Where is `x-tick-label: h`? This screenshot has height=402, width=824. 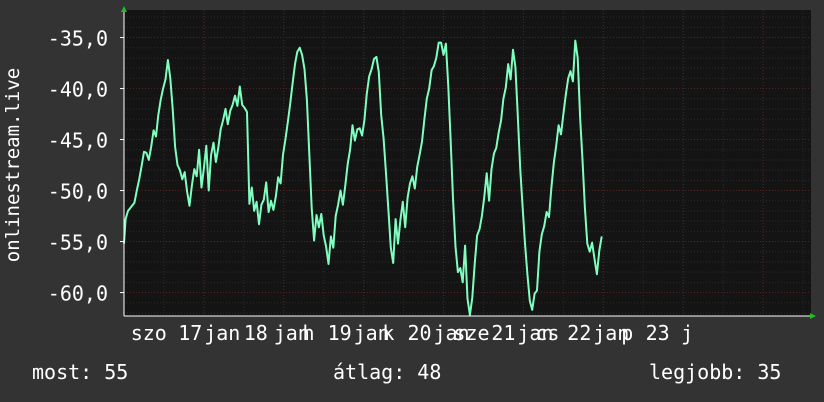 x-tick-label: h is located at coordinates (309, 333).